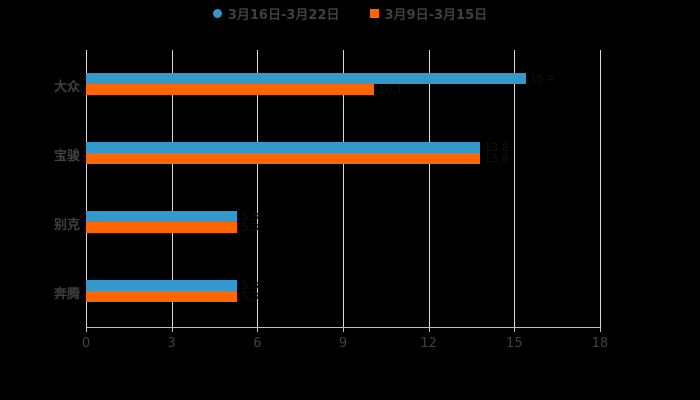 The width and height of the screenshot is (700, 400). I want to click on category-label: 宝骏, so click(66, 156).